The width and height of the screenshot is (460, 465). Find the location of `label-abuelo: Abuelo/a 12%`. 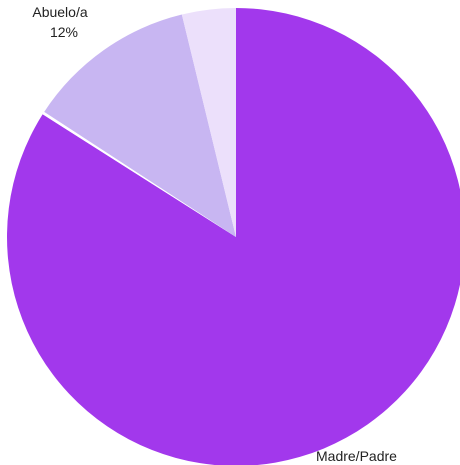

label-abuelo: Abuelo/a 12% is located at coordinates (59, 22).